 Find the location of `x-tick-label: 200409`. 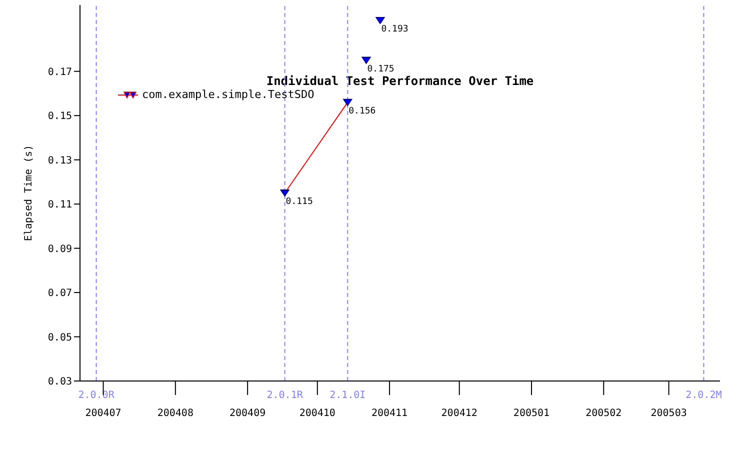

x-tick-label: 200409 is located at coordinates (248, 414).